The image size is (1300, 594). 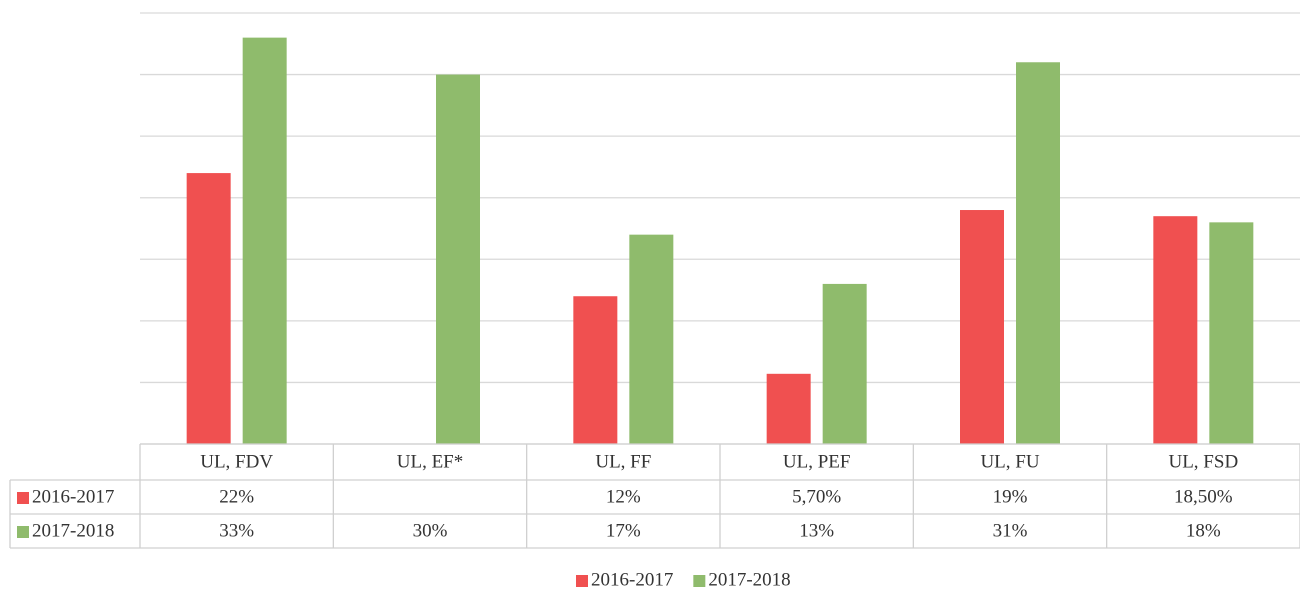 I want to click on data-label: 33%, so click(x=236, y=530).